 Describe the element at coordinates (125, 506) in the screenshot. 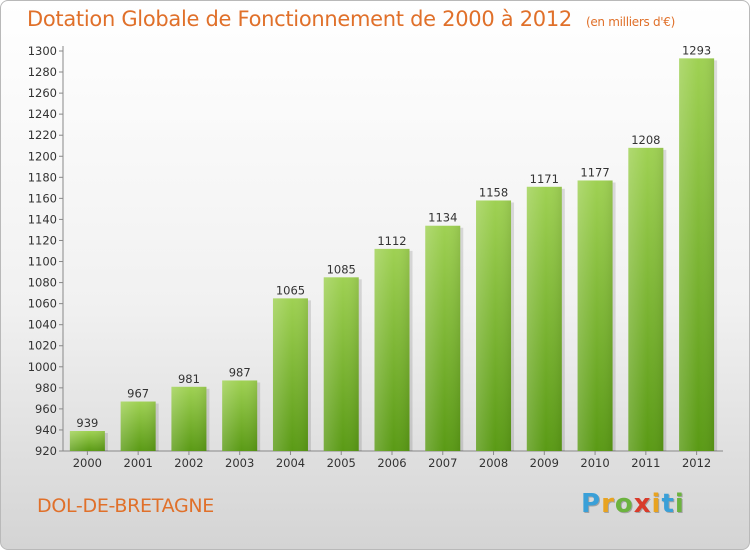

I see `town-name: DOL-DE-BRETAGNE` at that location.